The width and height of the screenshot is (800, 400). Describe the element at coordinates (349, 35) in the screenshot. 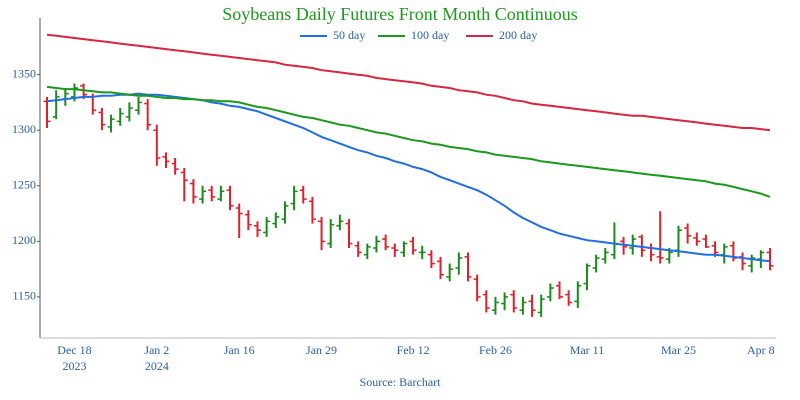

I see `legend-label: 50 day` at that location.